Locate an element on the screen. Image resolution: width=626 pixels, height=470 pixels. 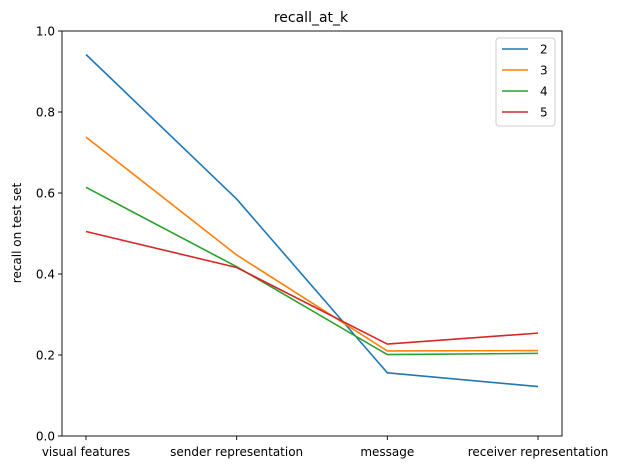
legend-label: 3 is located at coordinates (544, 70).